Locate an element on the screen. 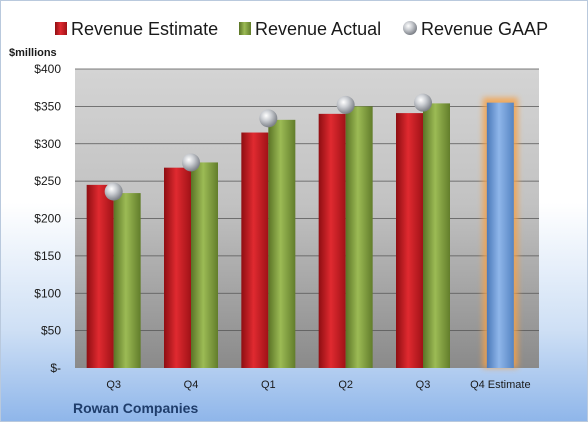  x-axis: Q3 Q4 Q1 Q2 Q3 Q4 Estimate is located at coordinates (318, 385).